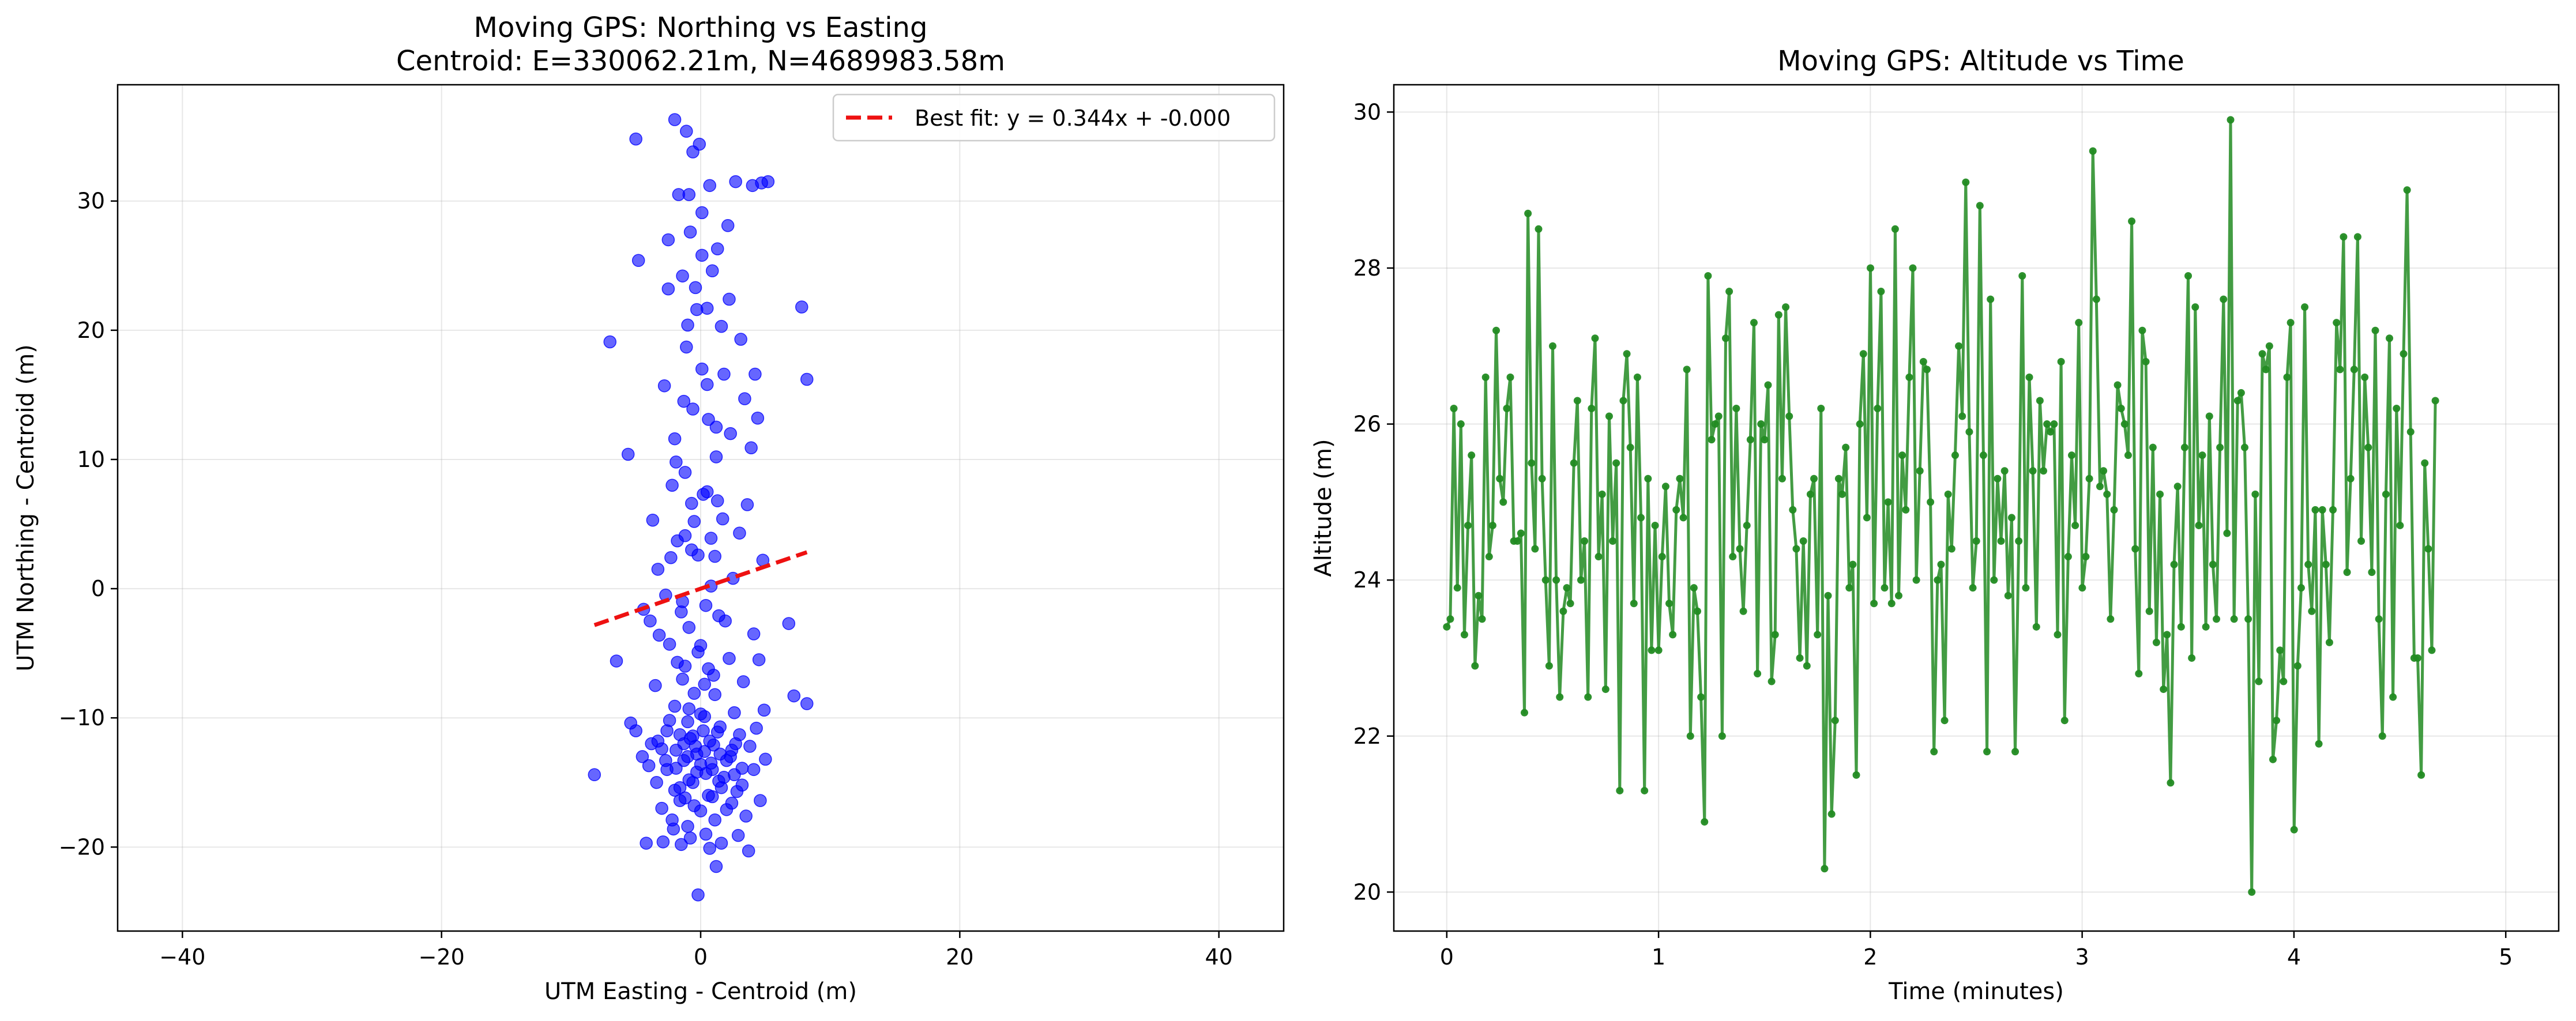 This screenshot has height=1021, width=2576. Describe the element at coordinates (1367, 892) in the screenshot. I see `altitude-y-tick-label: 20` at that location.